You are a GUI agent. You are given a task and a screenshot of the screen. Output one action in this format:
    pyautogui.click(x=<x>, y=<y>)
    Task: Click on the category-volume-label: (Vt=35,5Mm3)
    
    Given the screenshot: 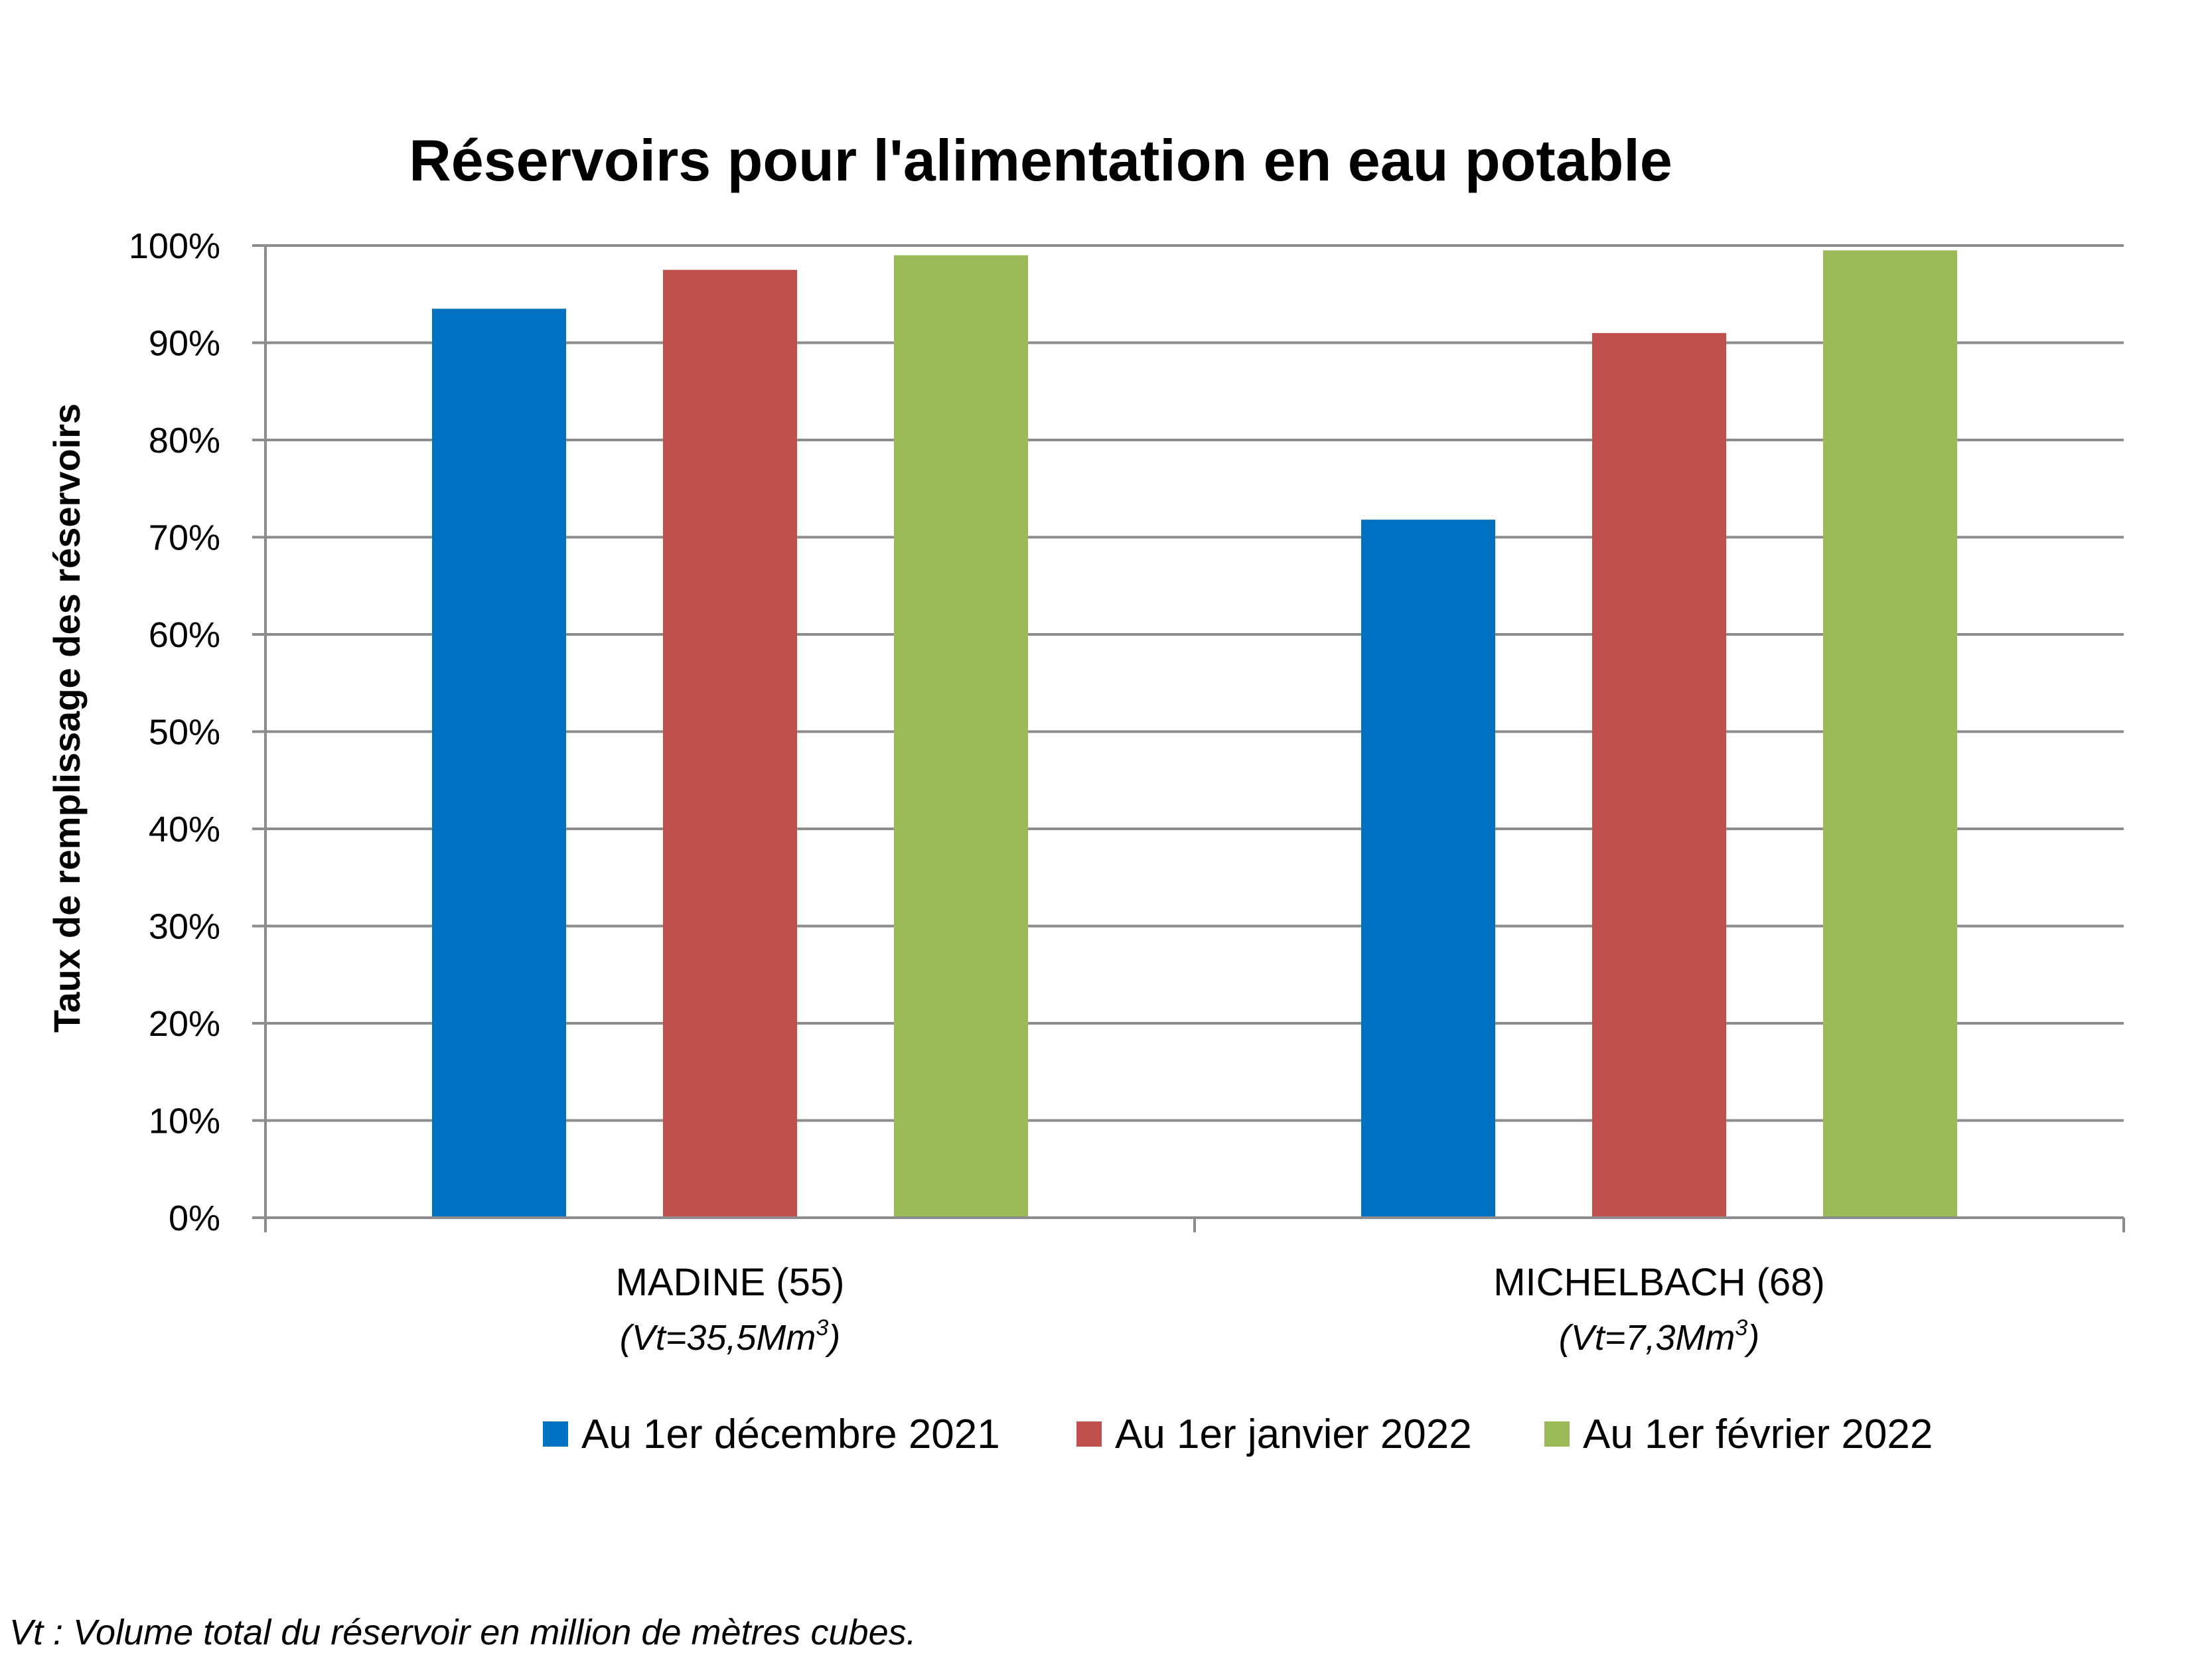 What is the action you would take?
    pyautogui.click(x=731, y=1336)
    